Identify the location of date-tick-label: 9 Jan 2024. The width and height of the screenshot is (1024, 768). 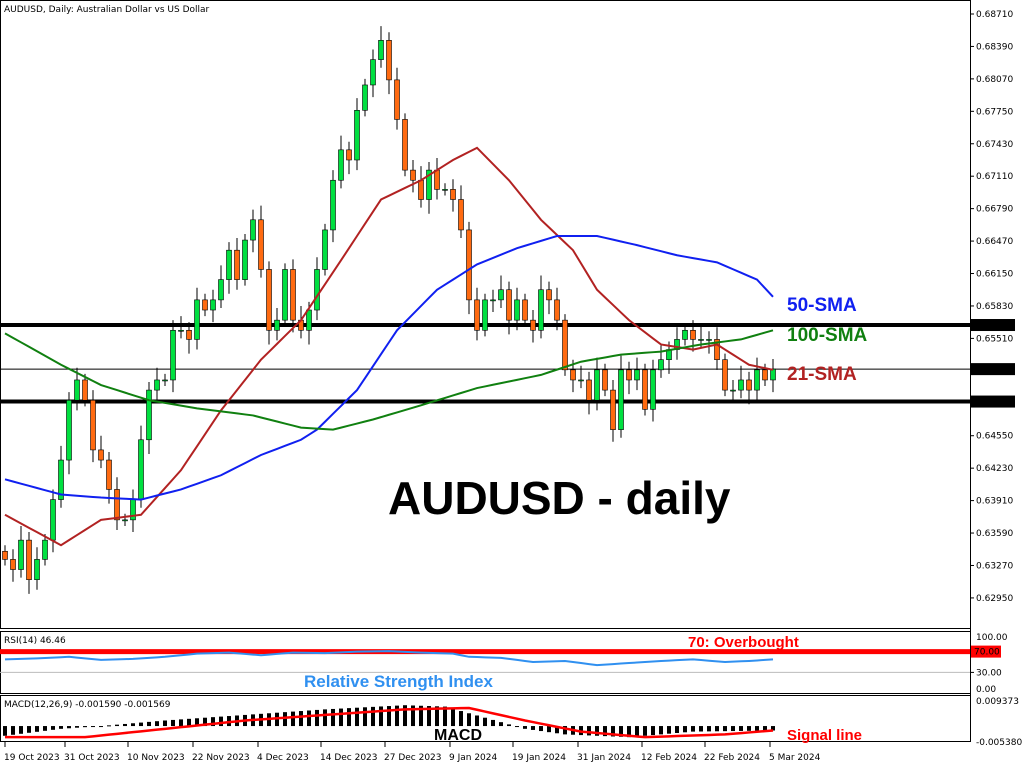
(473, 758).